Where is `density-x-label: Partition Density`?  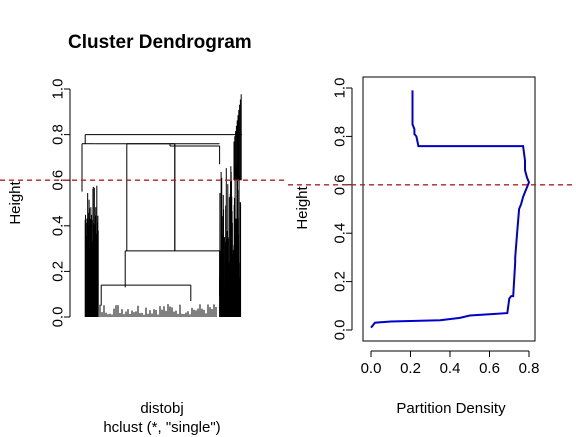
density-x-label: Partition Density is located at coordinates (451, 408).